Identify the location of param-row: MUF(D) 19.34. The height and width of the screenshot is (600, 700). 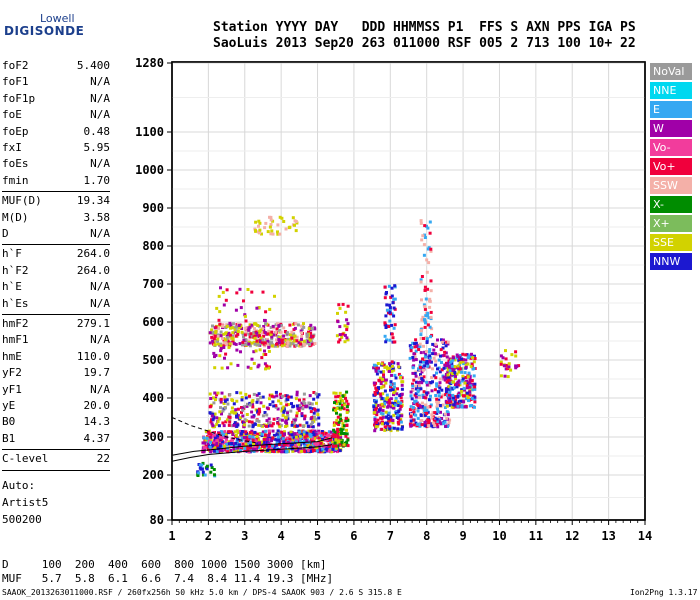
(56, 201).